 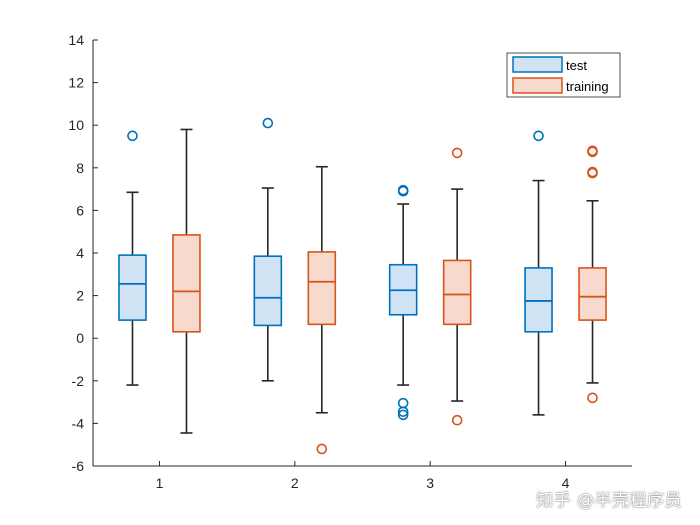 I want to click on y-tick-label: -4, so click(x=78, y=423).